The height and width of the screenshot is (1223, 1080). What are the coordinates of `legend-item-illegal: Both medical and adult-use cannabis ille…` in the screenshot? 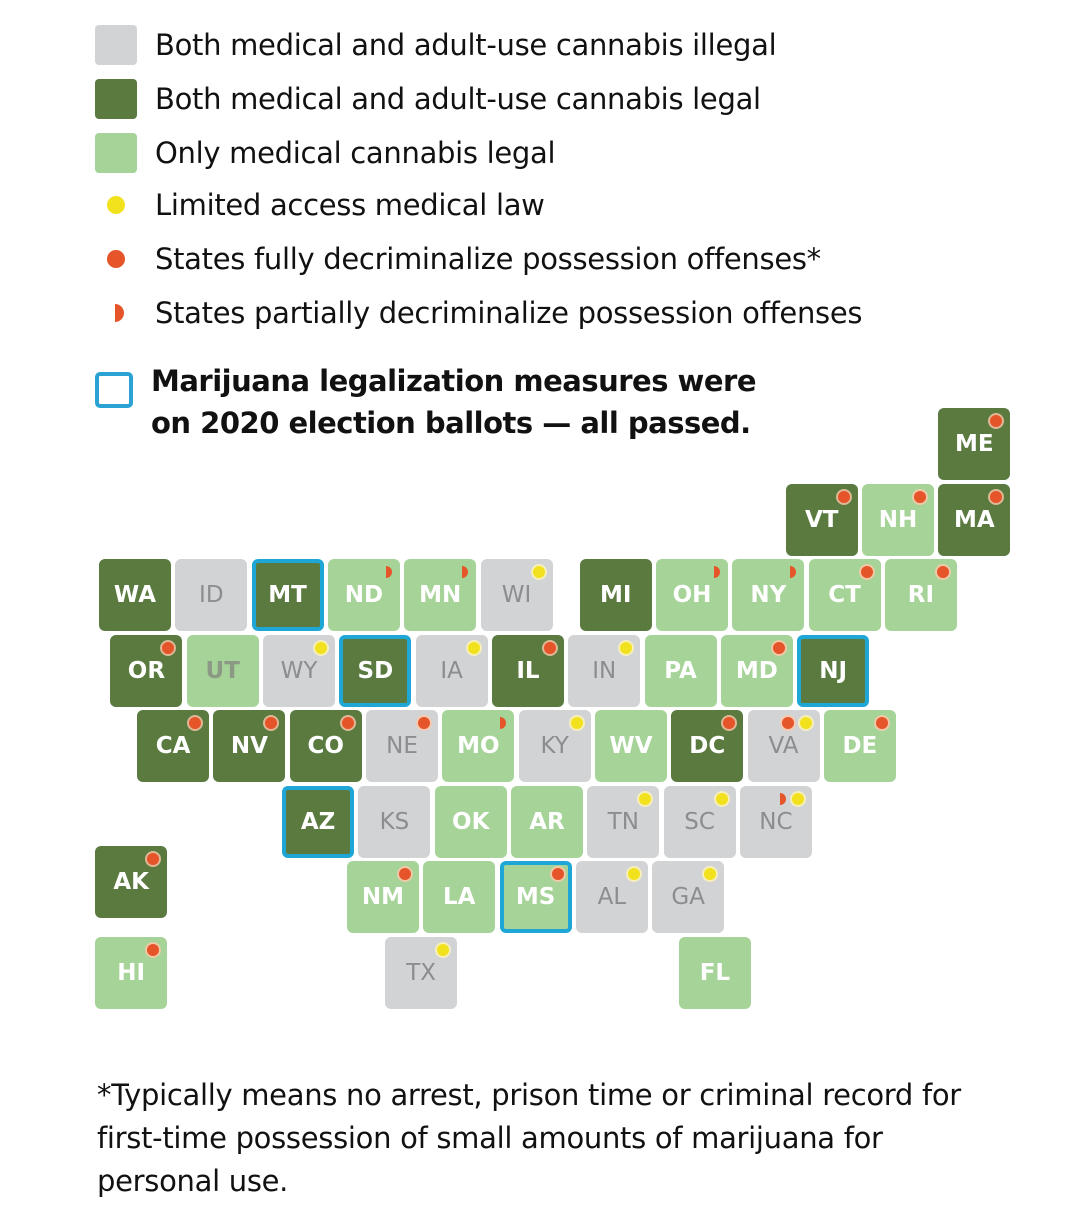 It's located at (436, 45).